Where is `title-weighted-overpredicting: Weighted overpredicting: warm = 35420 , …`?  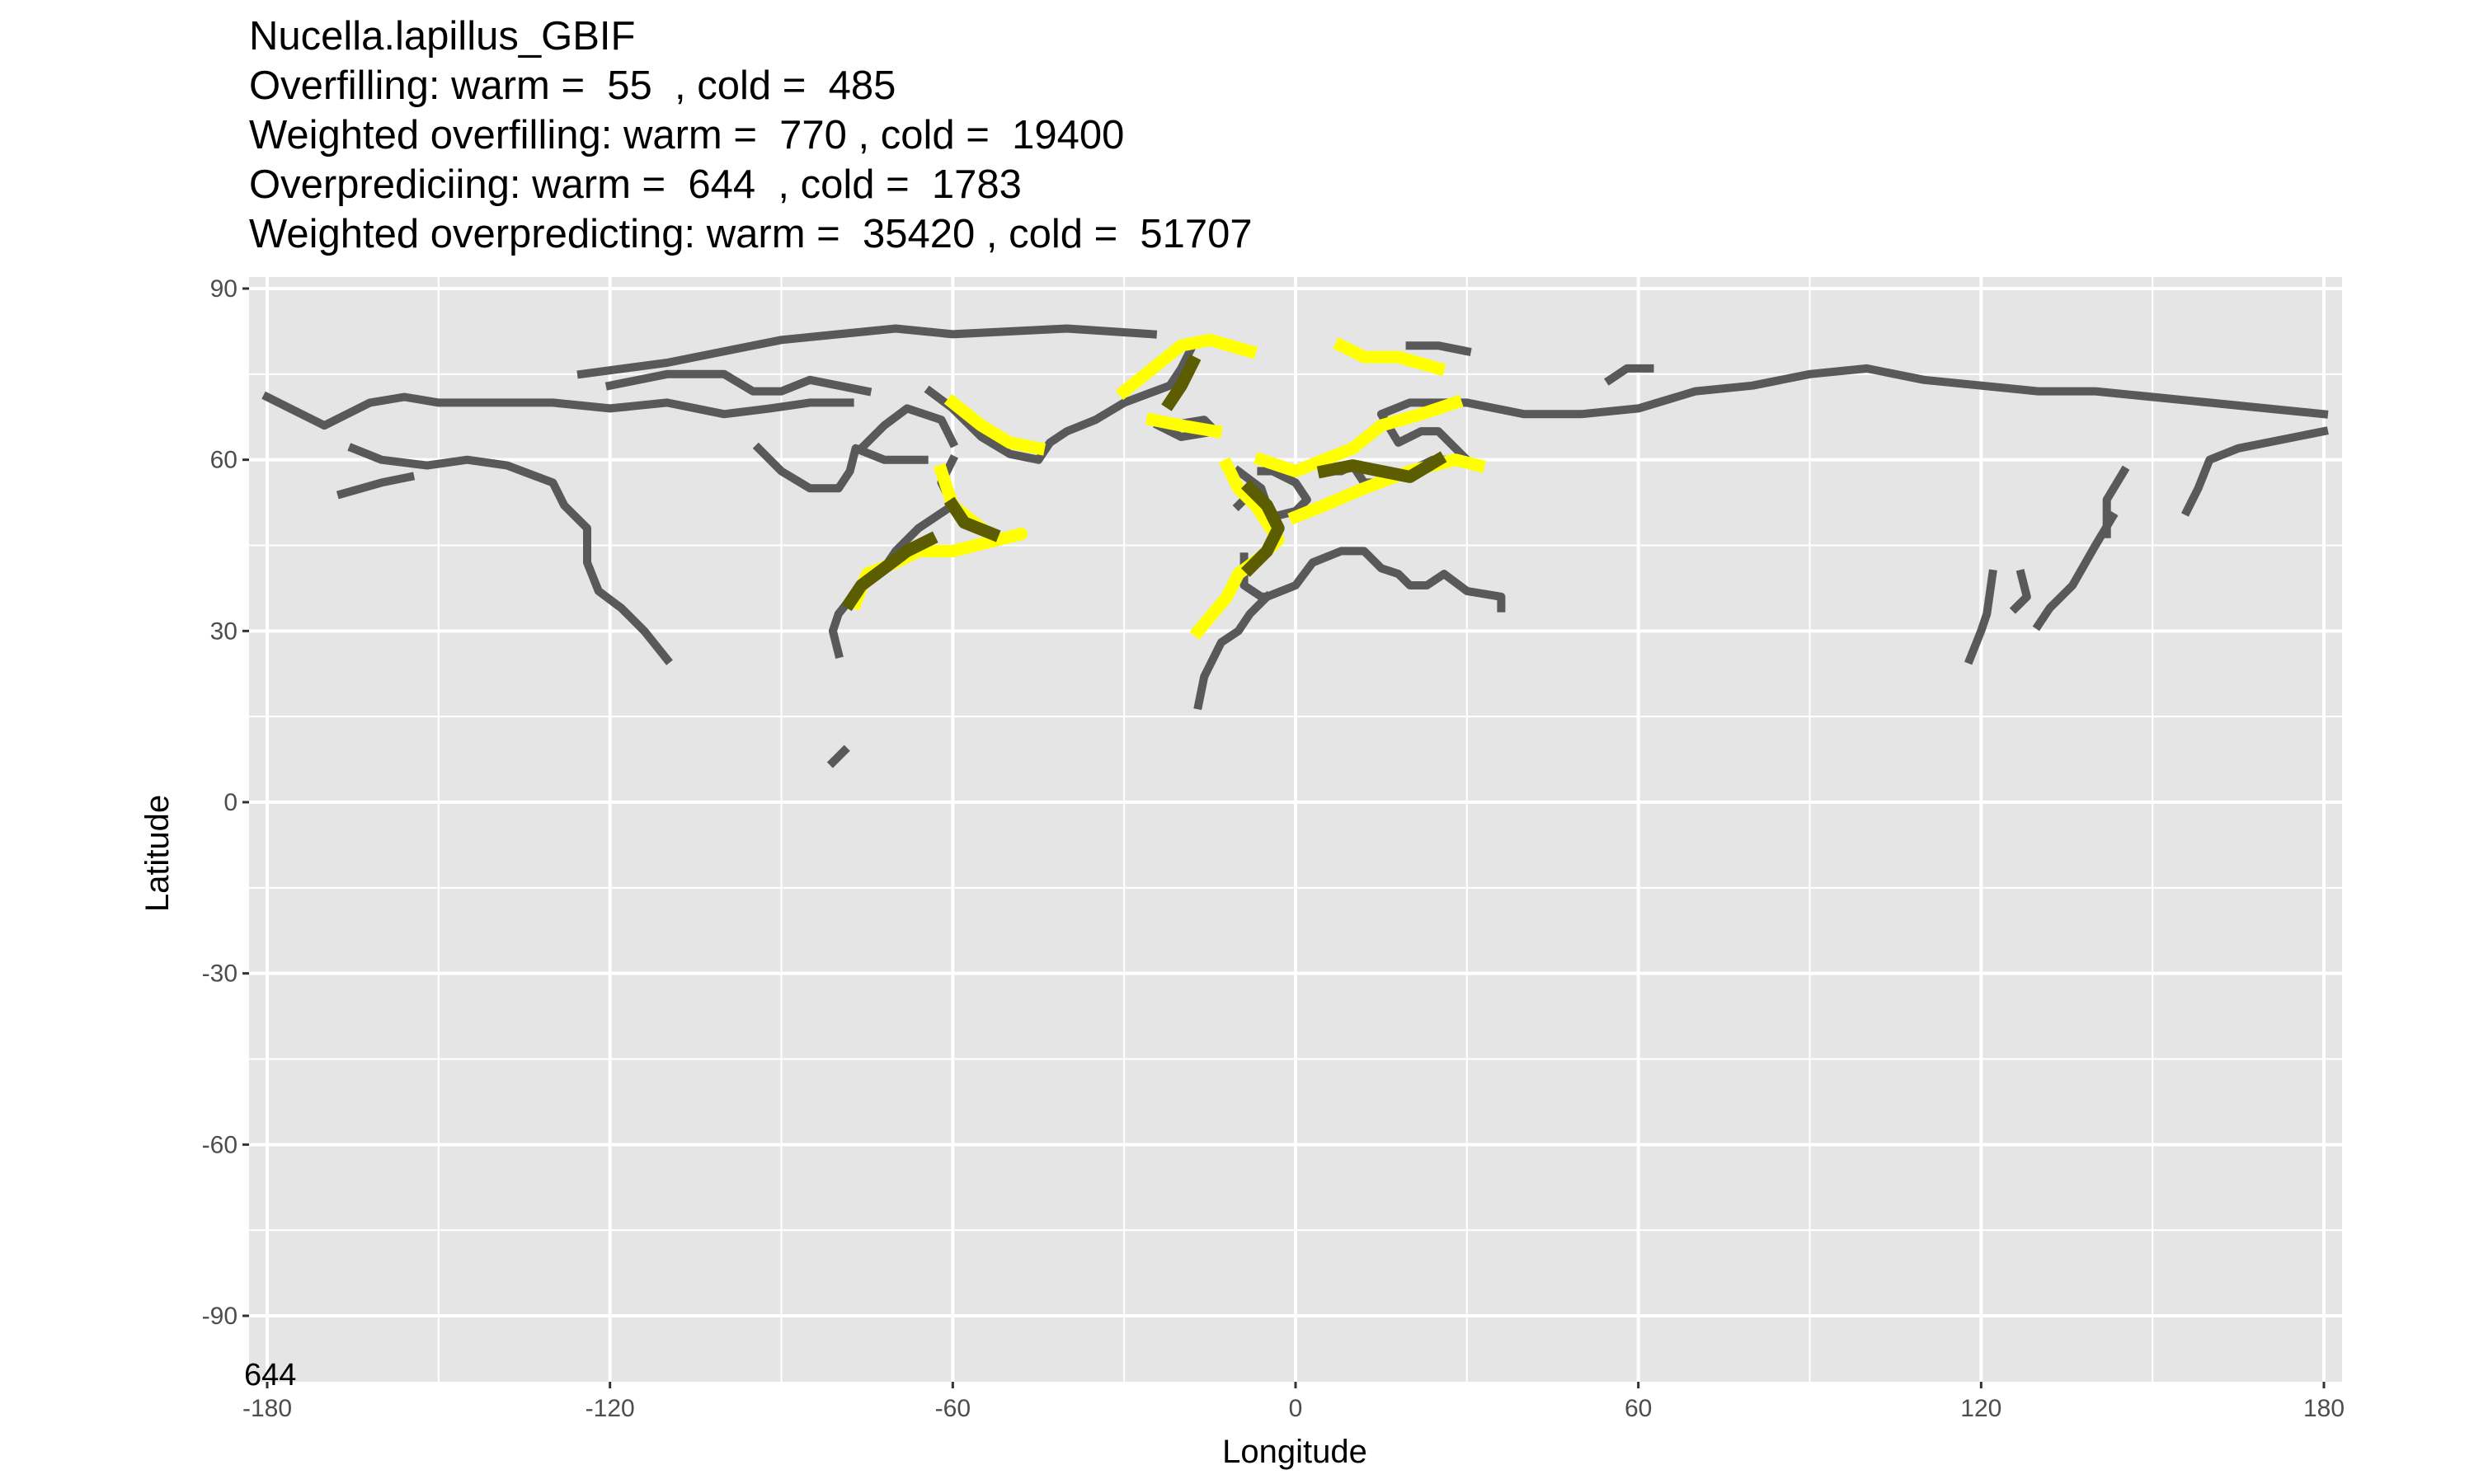
title-weighted-overpredicting: Weighted overpredicting: warm = 35420 , … is located at coordinates (751, 234).